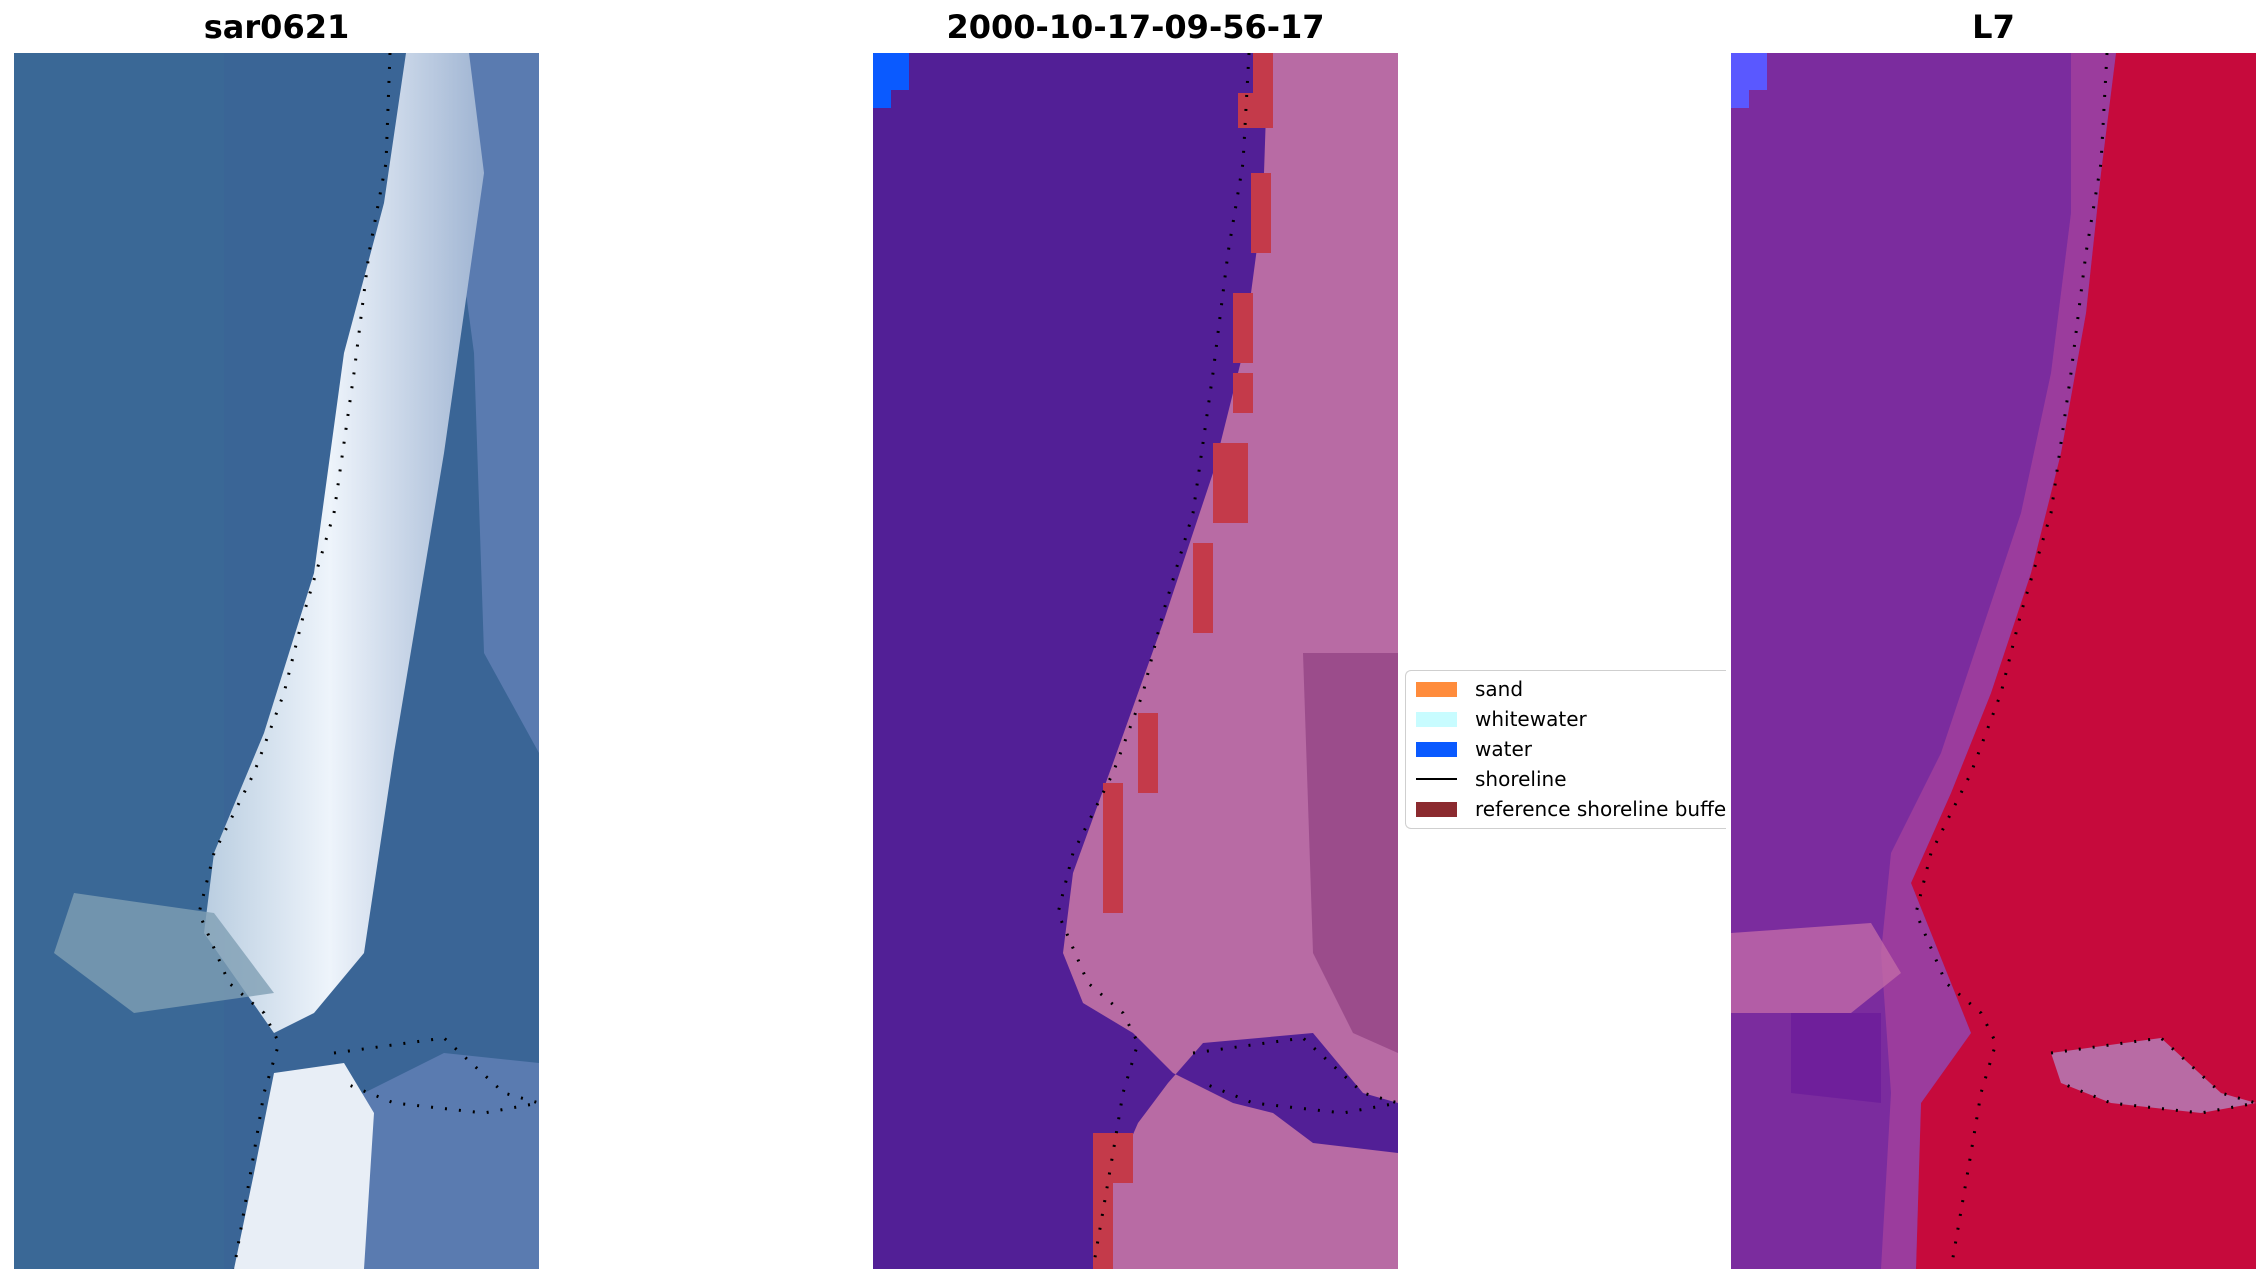 This screenshot has height=1283, width=2268. Describe the element at coordinates (1474, 749) in the screenshot. I see `legend-item-water: water` at that location.